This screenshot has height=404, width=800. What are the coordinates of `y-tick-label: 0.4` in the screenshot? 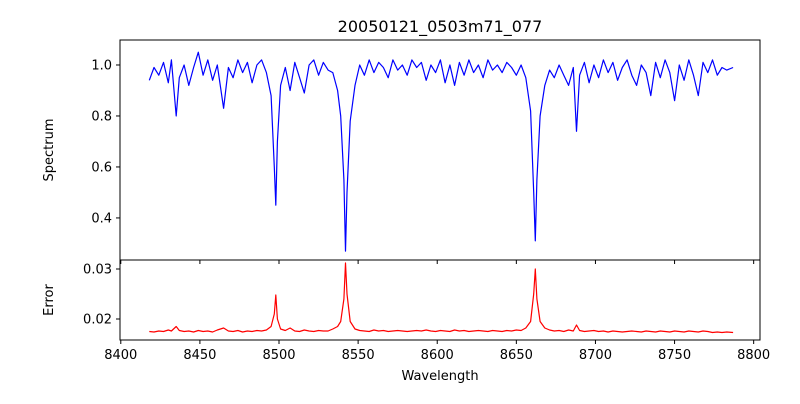 It's located at (101, 218).